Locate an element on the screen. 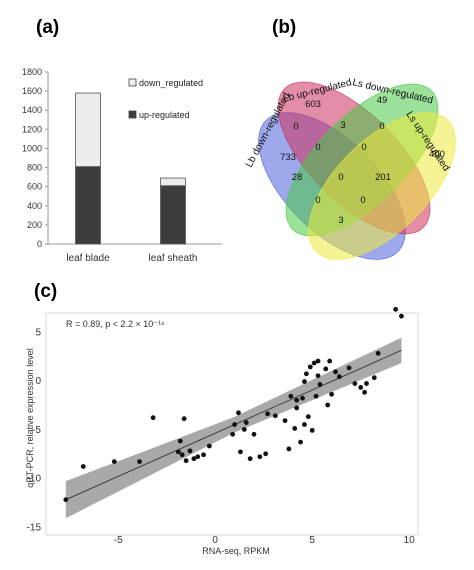 The height and width of the screenshot is (570, 474). bar-segment-up-regulated is located at coordinates (88, 205).